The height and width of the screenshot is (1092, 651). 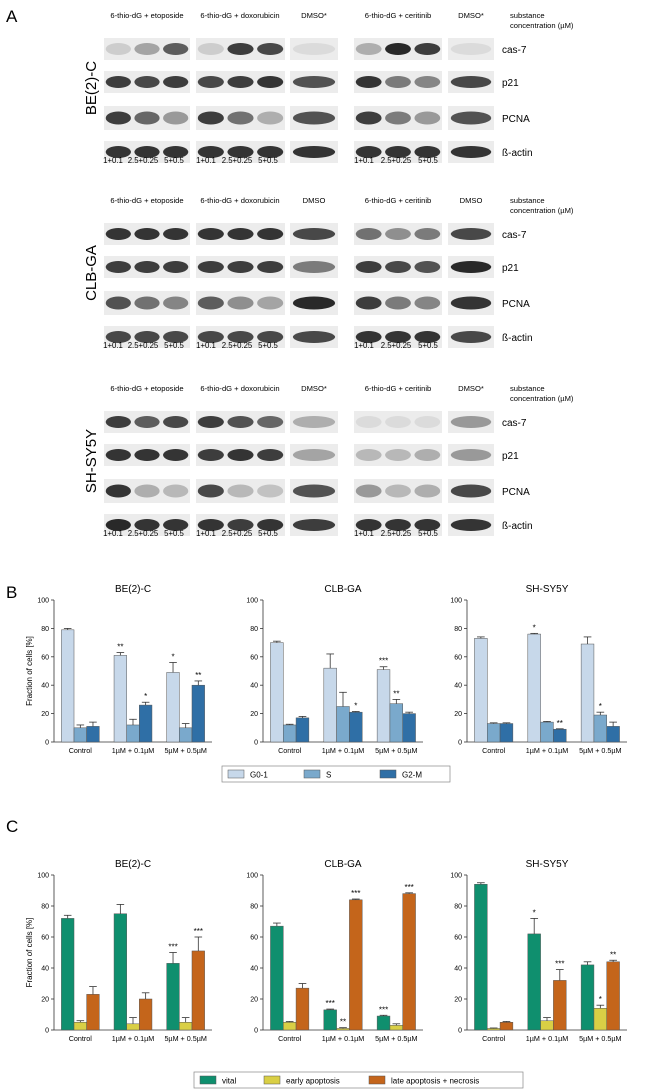 I want to click on protein-label: cas-7, so click(x=514, y=235).